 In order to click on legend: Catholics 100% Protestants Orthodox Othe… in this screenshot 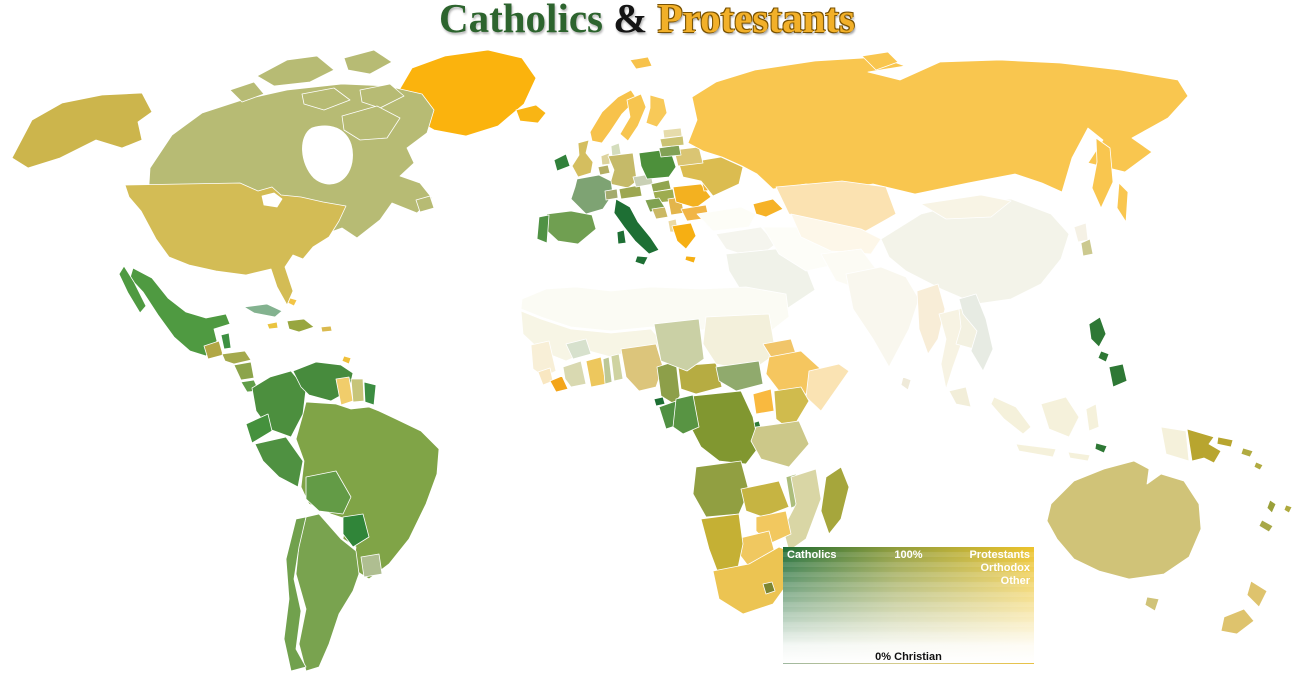, I will do `click(908, 605)`.